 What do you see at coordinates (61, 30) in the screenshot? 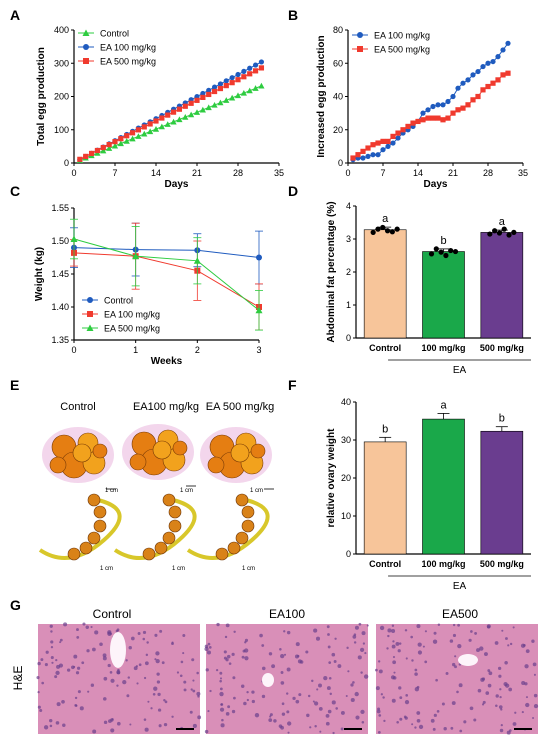
I see `y-tick-label: 400` at bounding box center [61, 30].